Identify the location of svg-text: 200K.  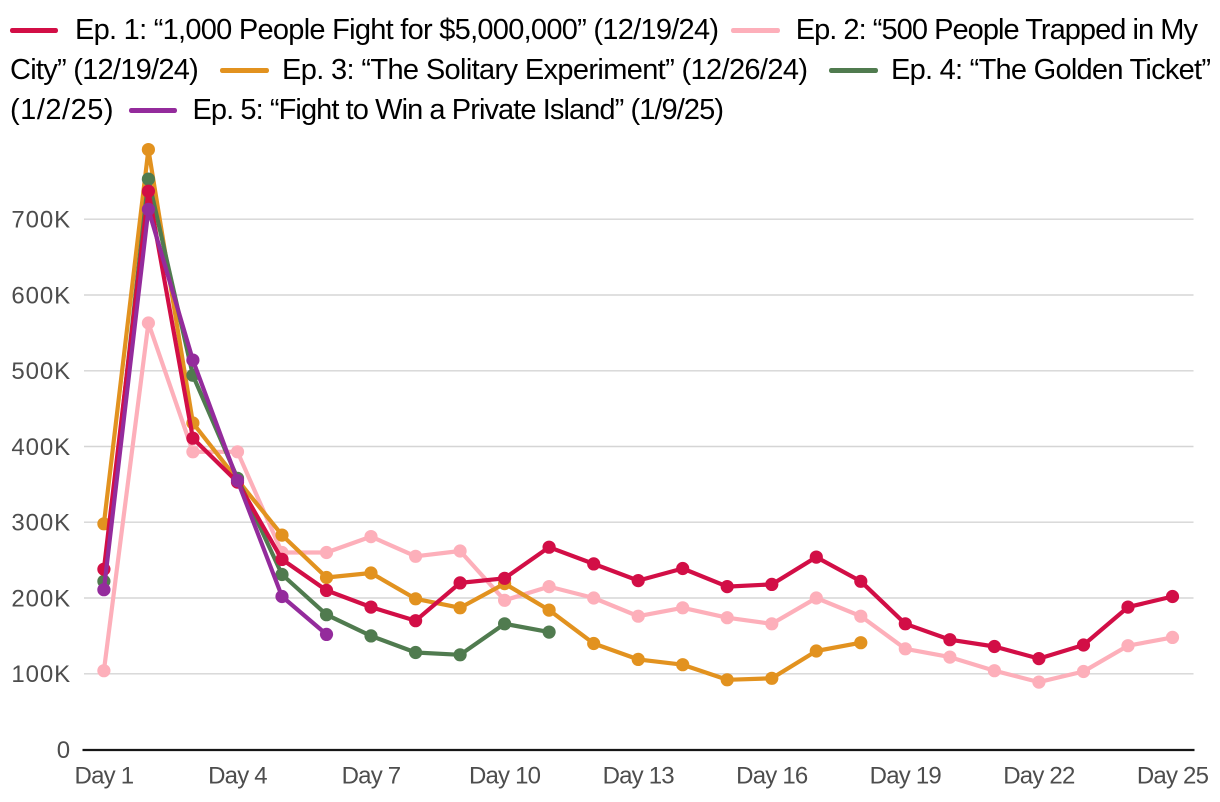
(41, 598).